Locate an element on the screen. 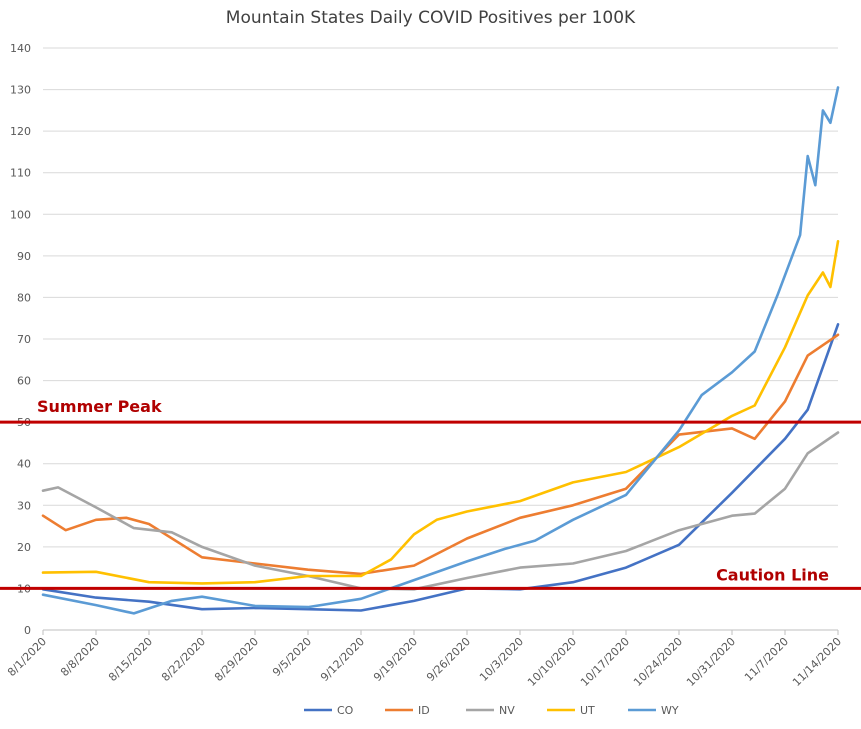 This screenshot has width=861, height=729. y-tick-label: 140 is located at coordinates (20, 48).